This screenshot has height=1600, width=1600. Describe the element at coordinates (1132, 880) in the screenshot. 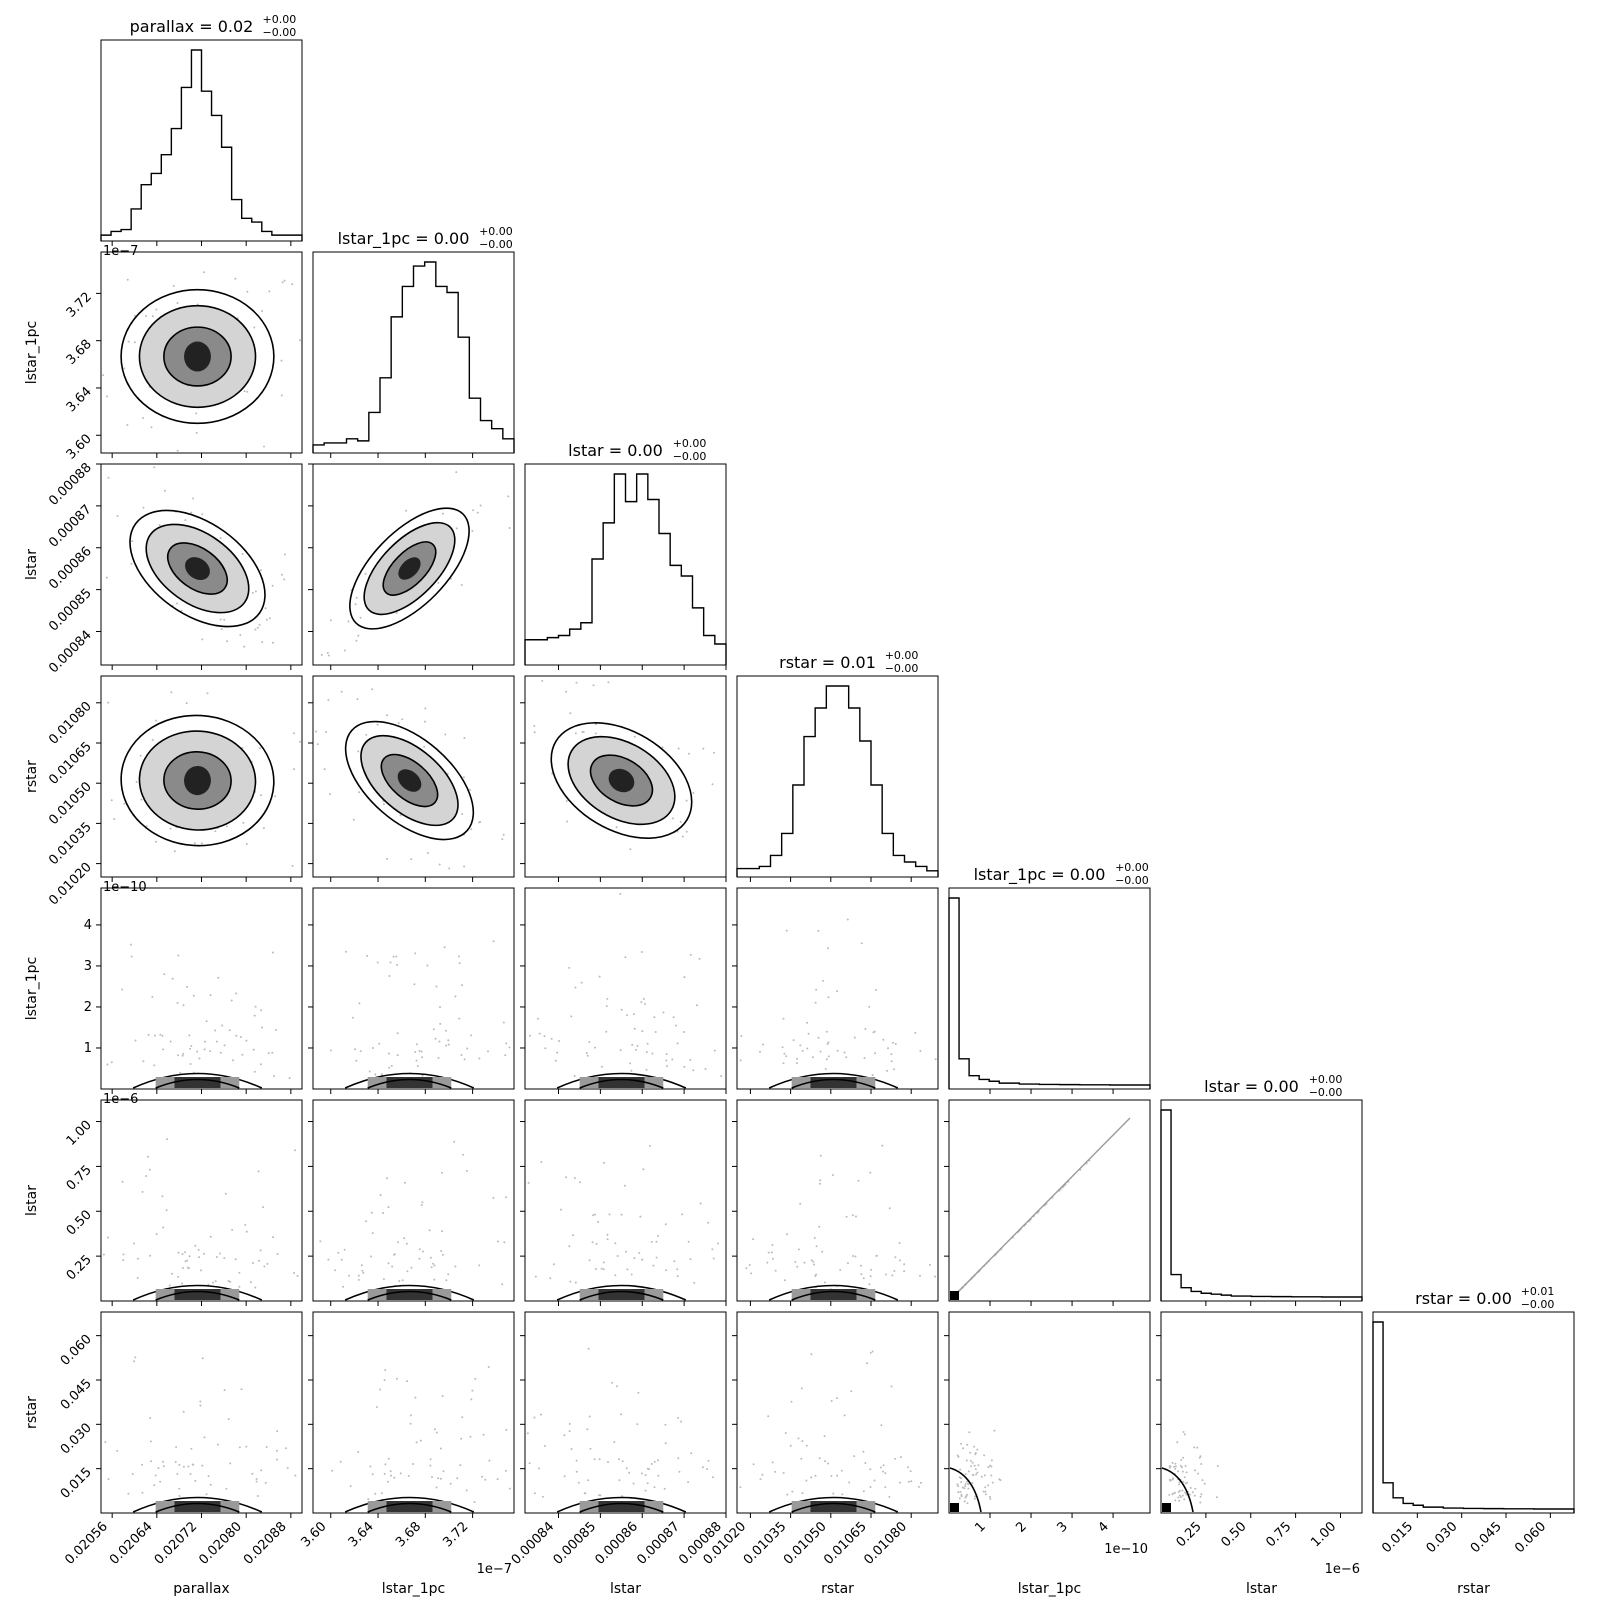

I see `title-minus: −0.00` at that location.